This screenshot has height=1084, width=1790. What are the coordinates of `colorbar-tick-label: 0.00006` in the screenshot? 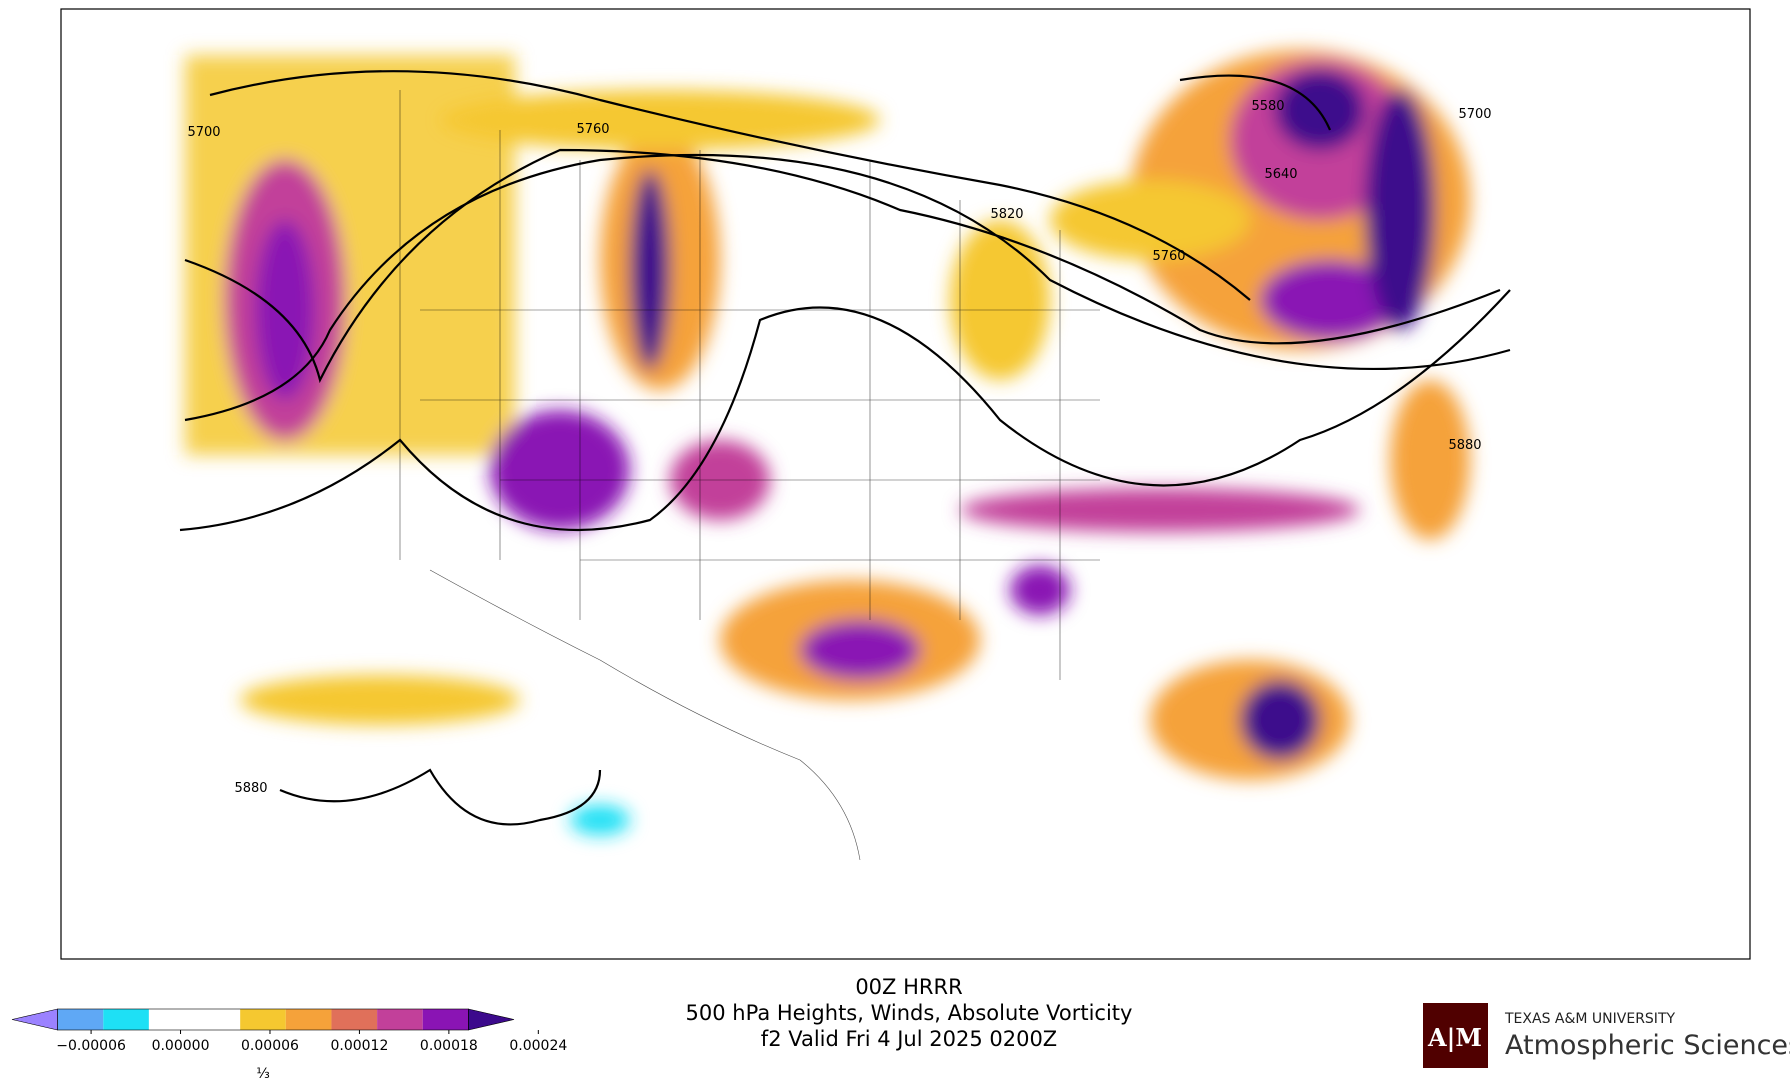 It's located at (270, 1046).